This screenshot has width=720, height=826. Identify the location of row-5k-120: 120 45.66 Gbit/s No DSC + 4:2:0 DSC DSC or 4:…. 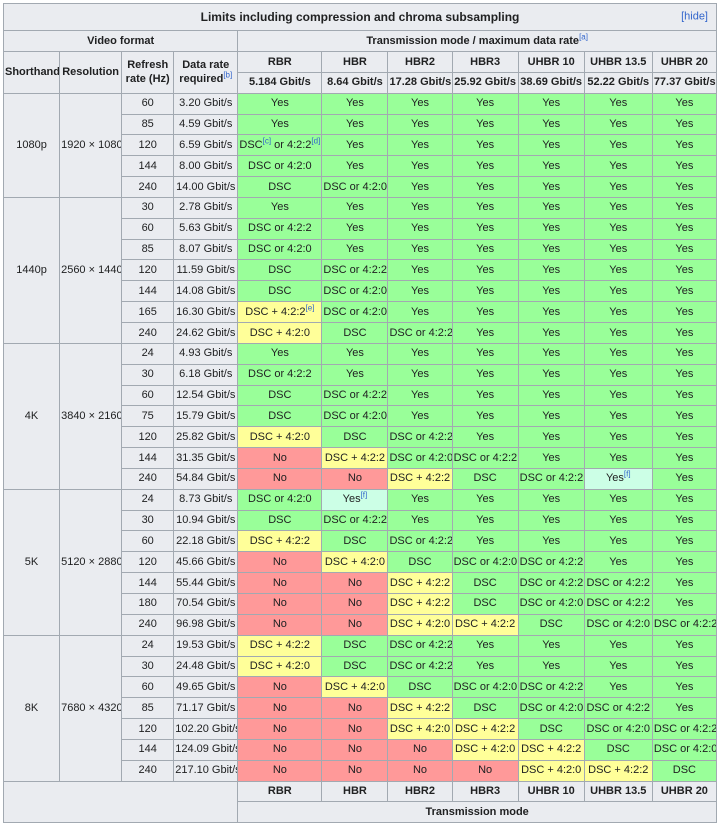
(361, 562).